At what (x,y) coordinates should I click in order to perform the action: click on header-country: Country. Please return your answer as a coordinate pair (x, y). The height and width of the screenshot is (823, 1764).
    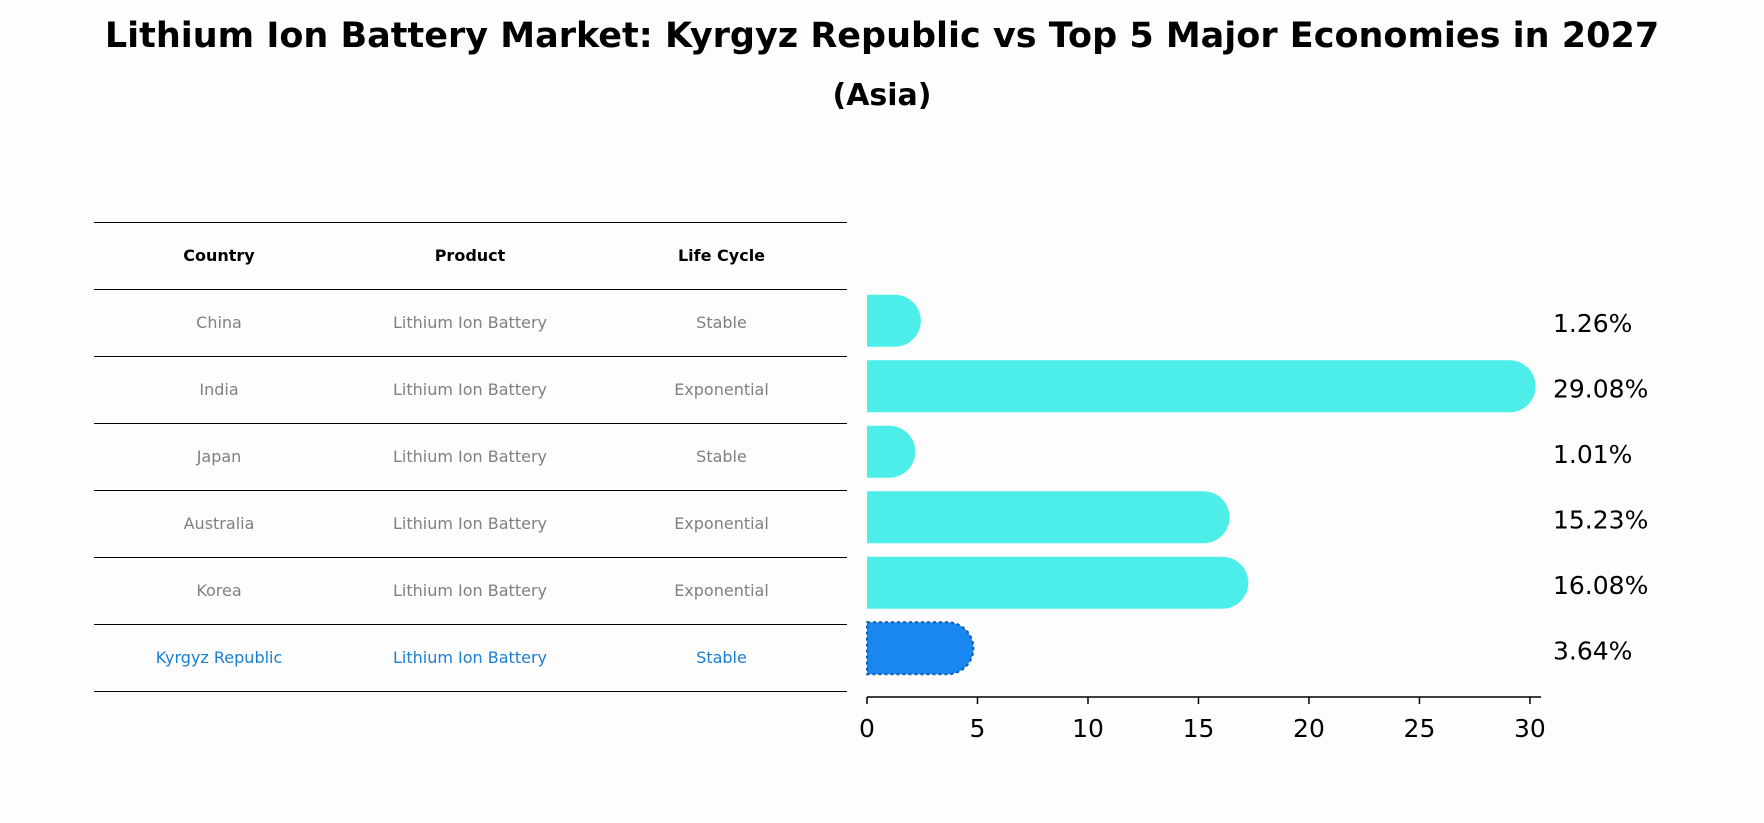
    Looking at the image, I should click on (219, 255).